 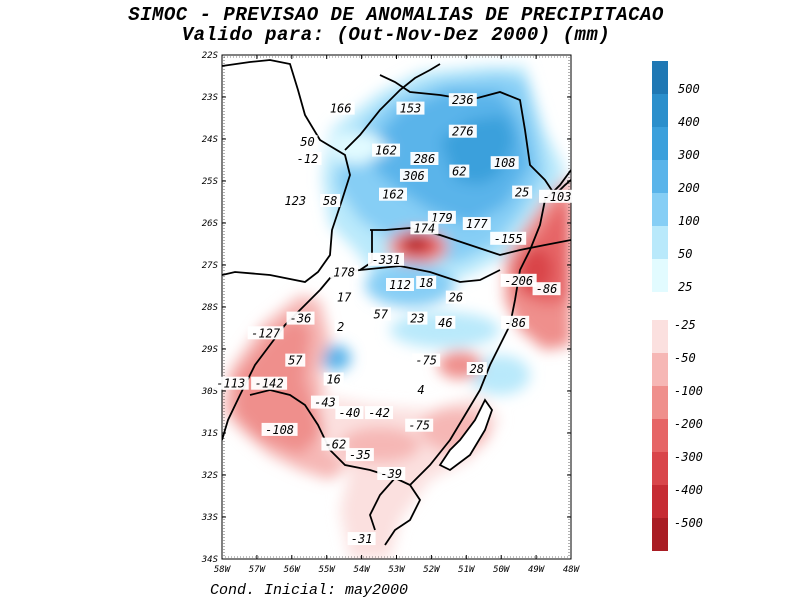 What do you see at coordinates (572, 570) in the screenshot?
I see `lon-label: 48W` at bounding box center [572, 570].